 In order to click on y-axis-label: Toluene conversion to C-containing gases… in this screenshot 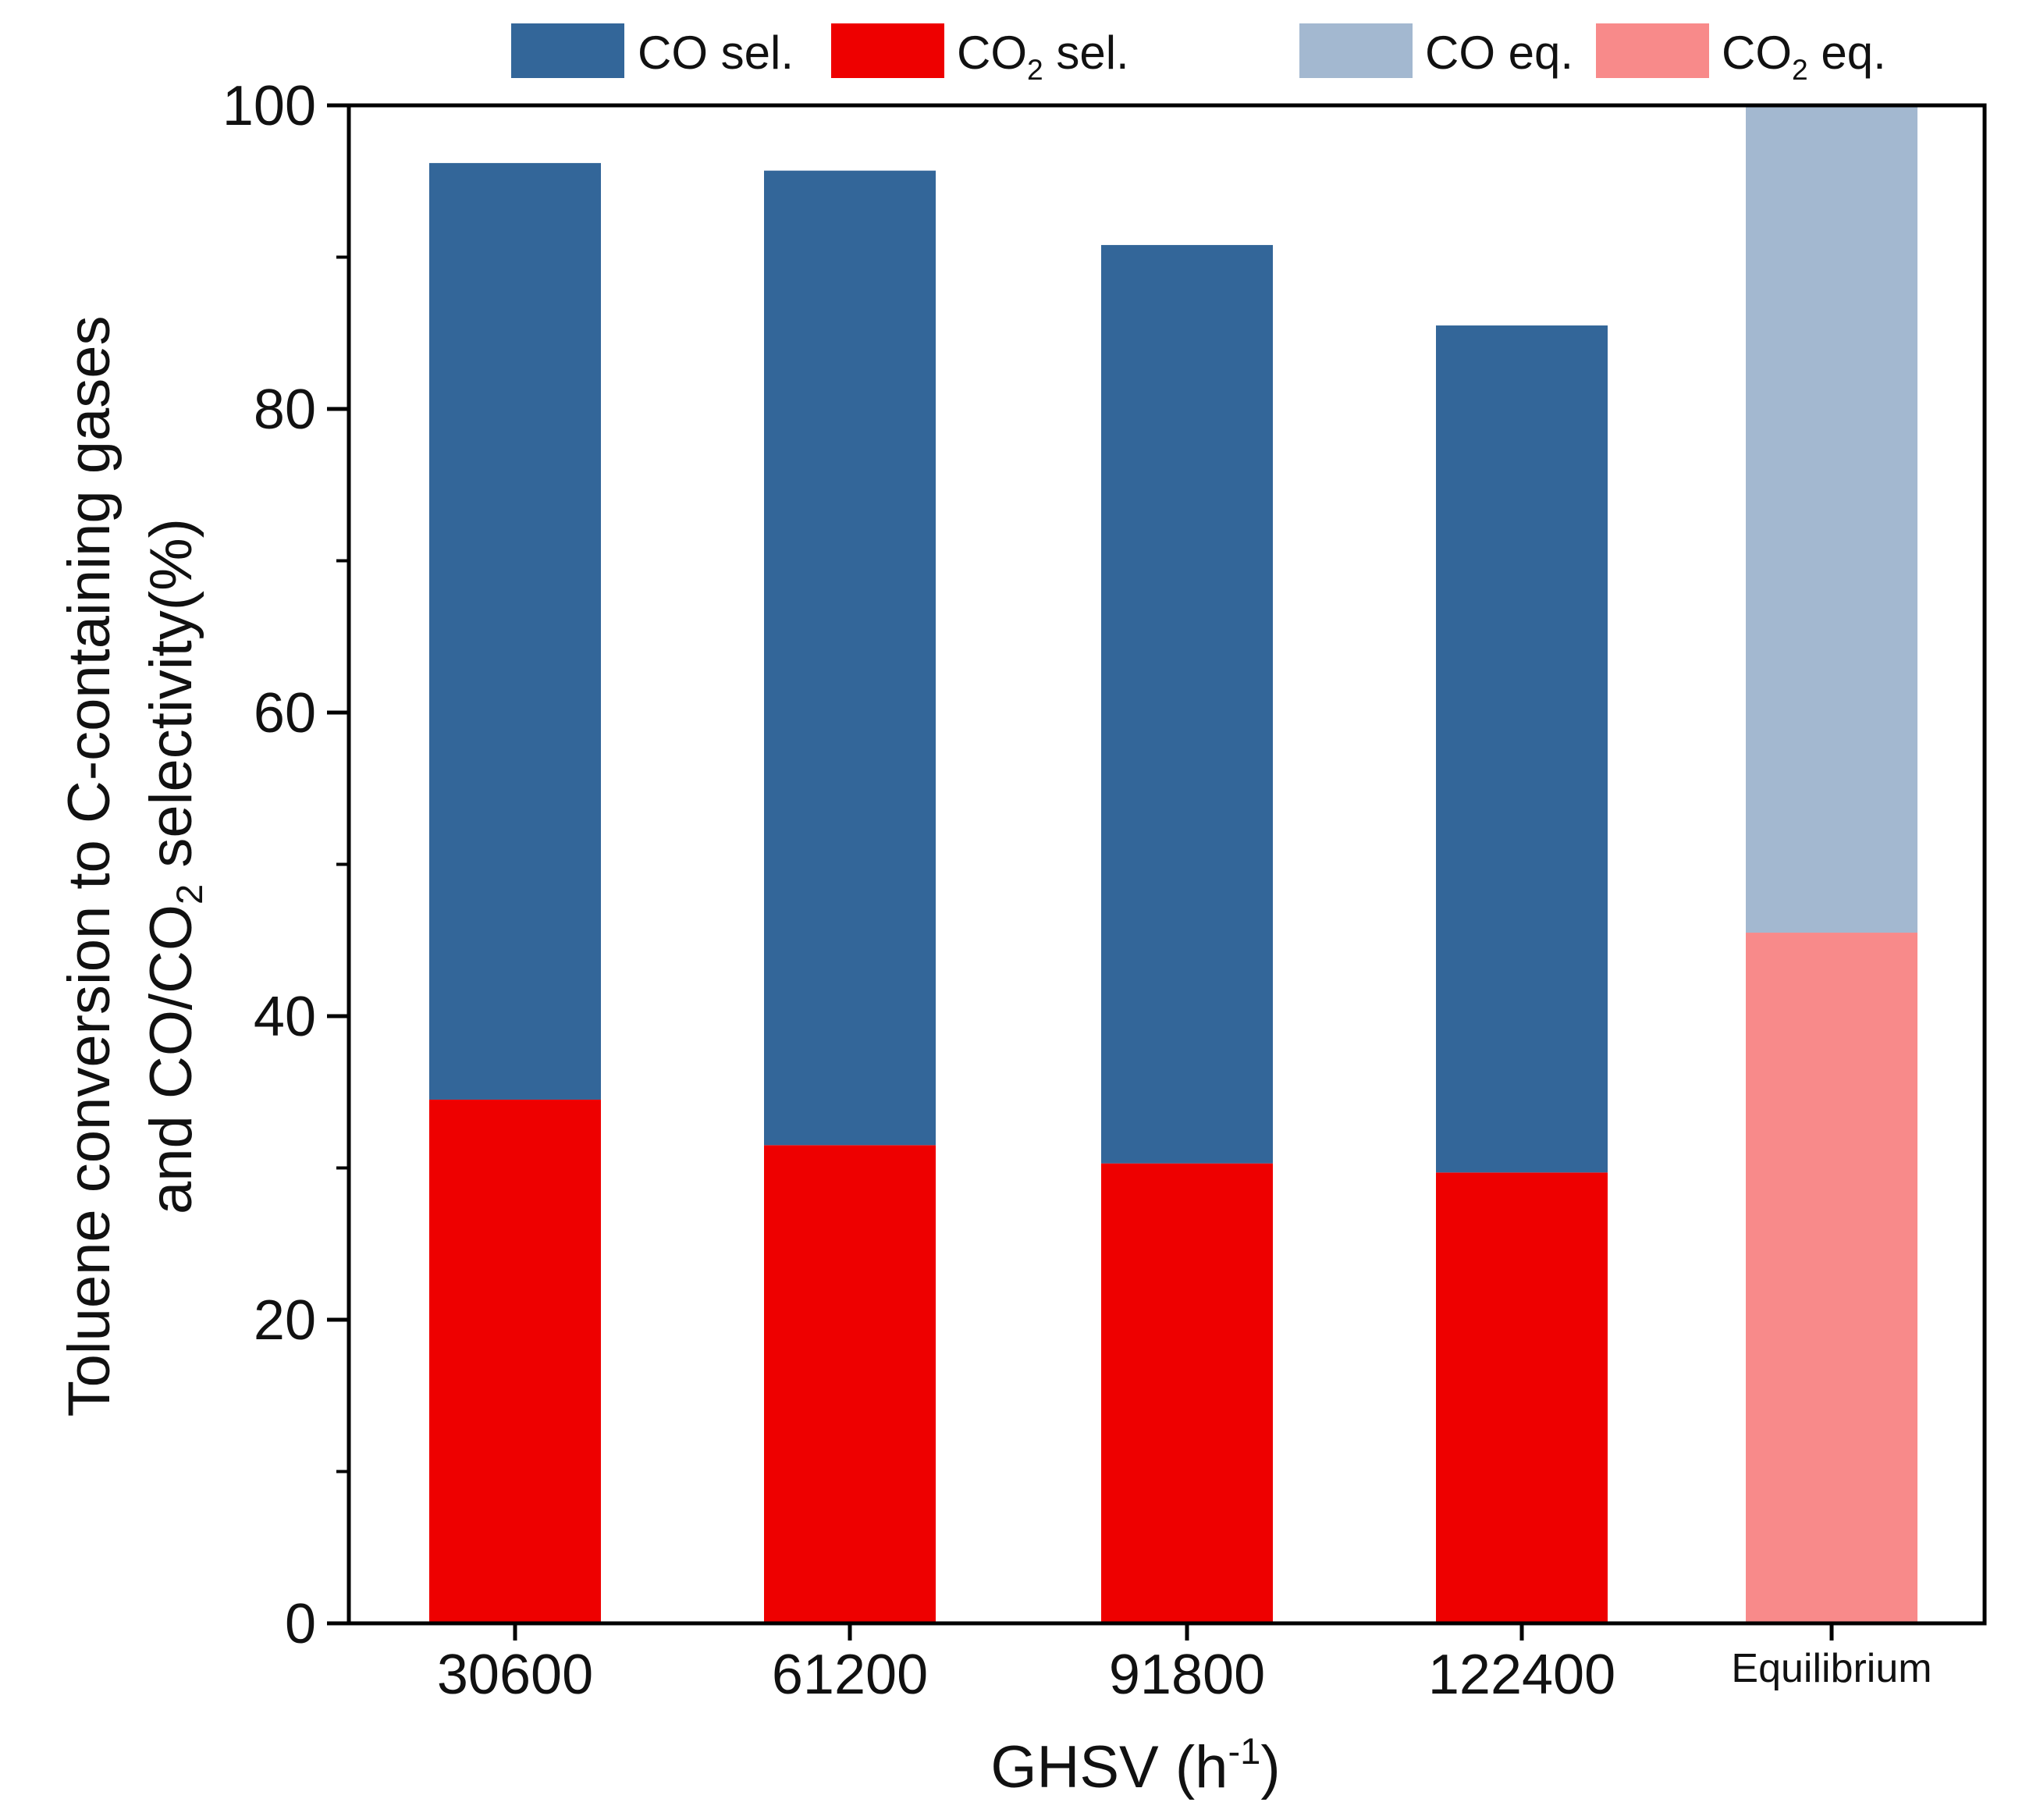, I will do `click(133, 866)`.